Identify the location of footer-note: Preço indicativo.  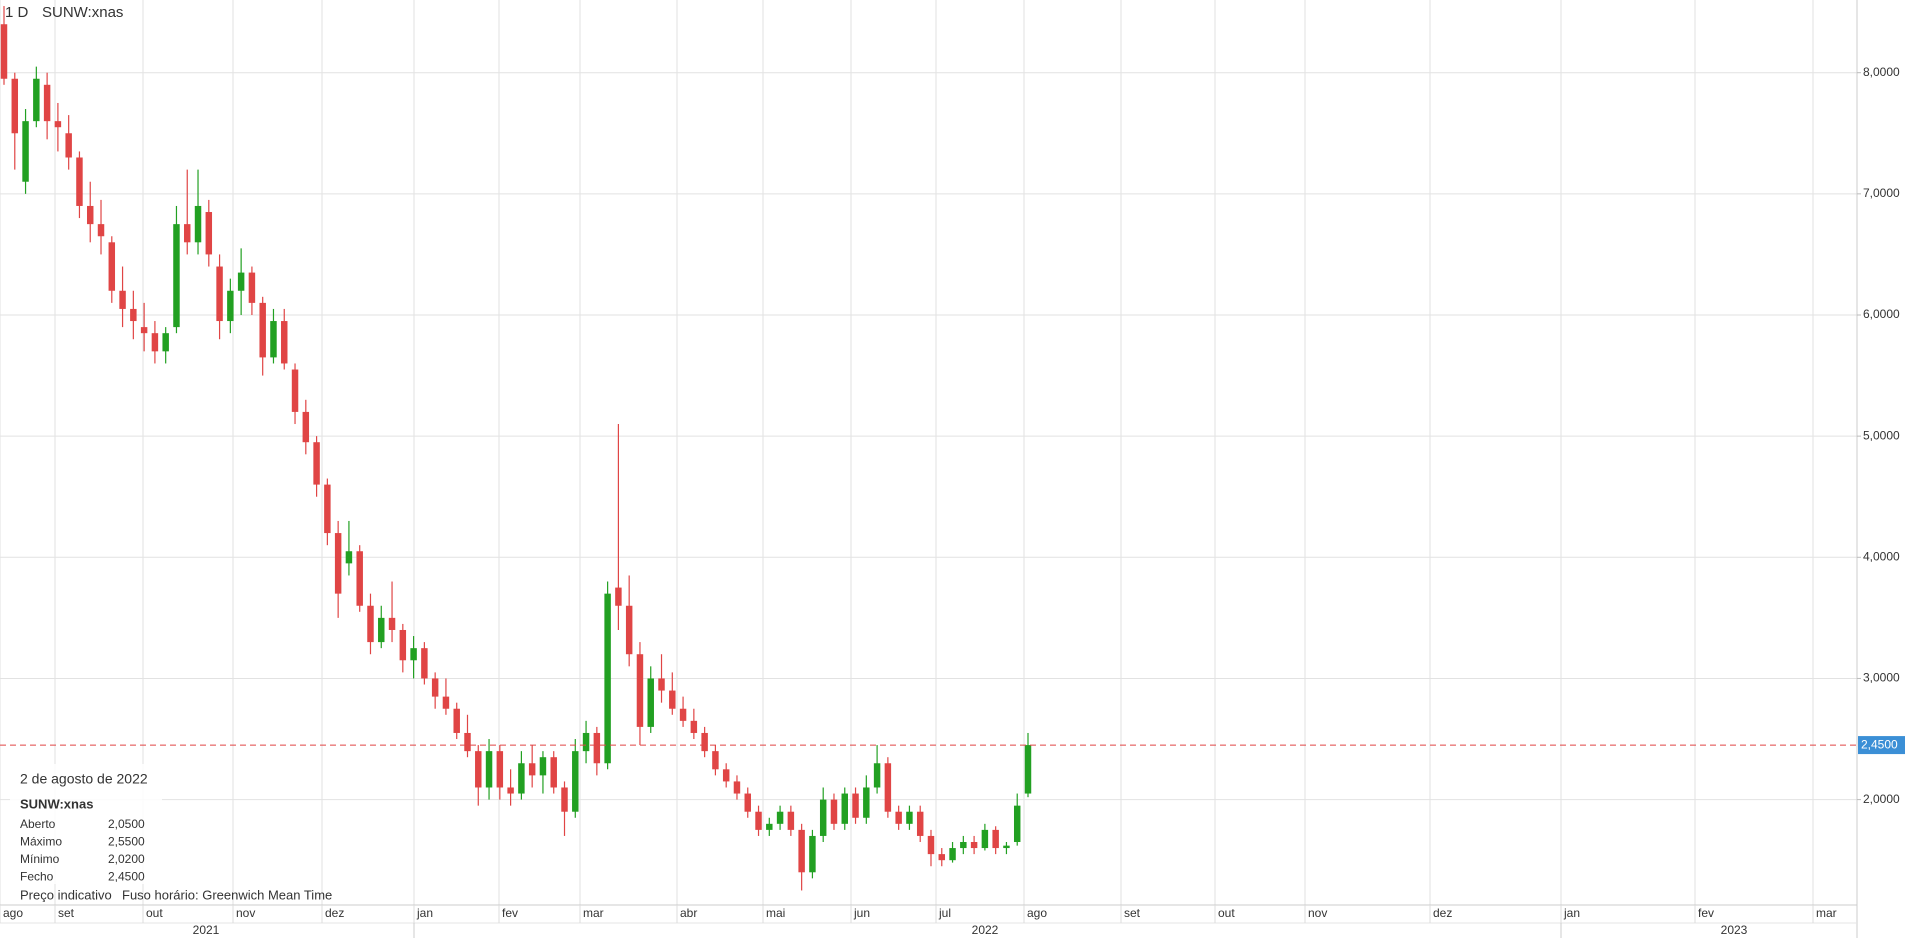
(66, 894).